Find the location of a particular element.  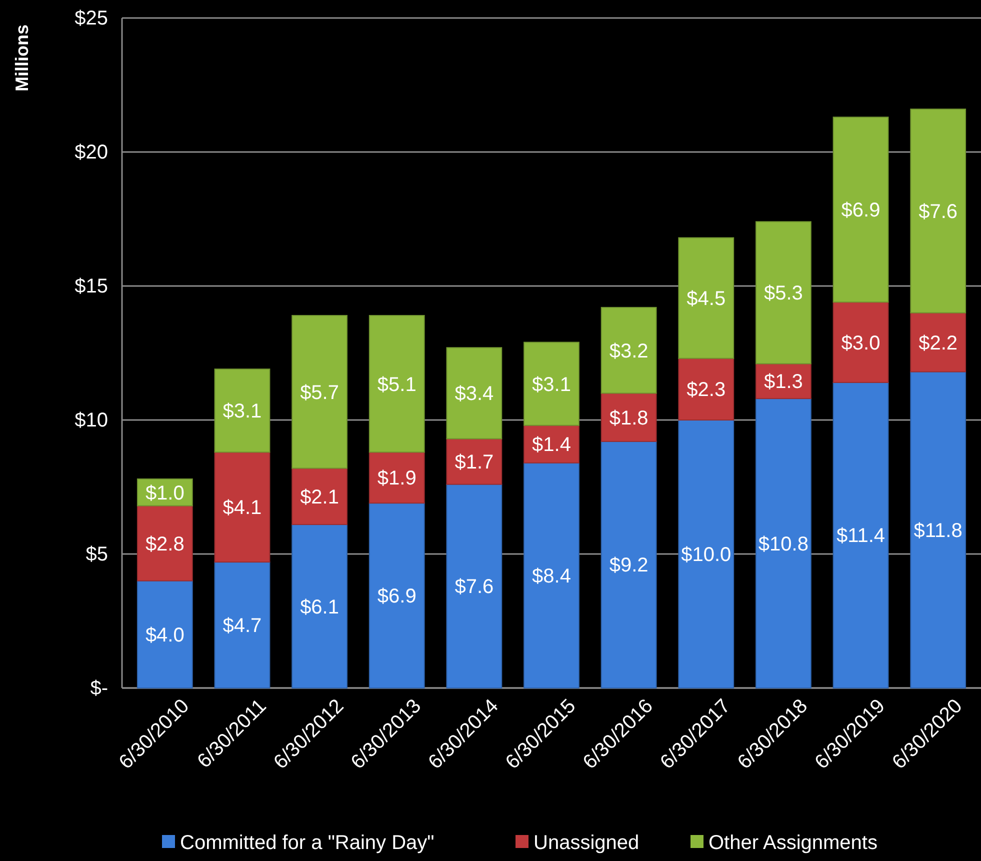

data-label: $10.0 is located at coordinates (706, 555).